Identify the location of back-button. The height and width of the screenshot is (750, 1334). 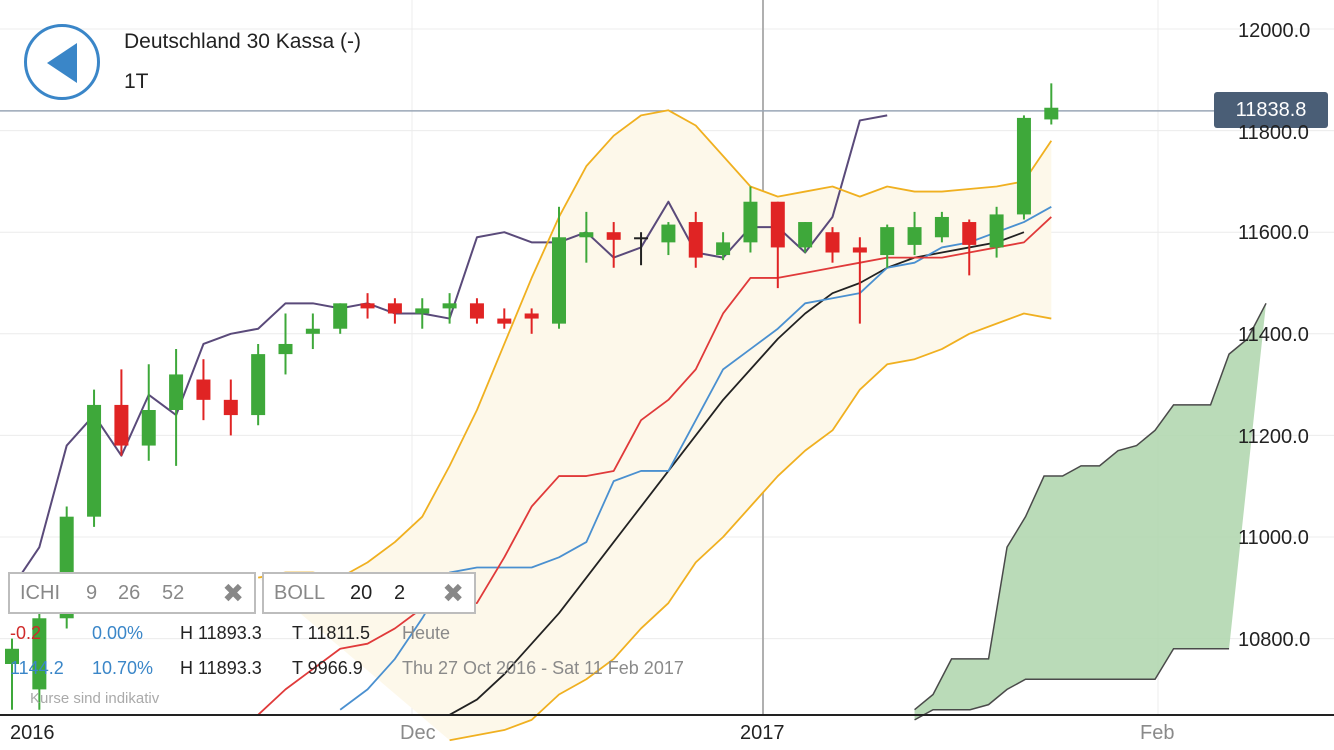
(62, 62).